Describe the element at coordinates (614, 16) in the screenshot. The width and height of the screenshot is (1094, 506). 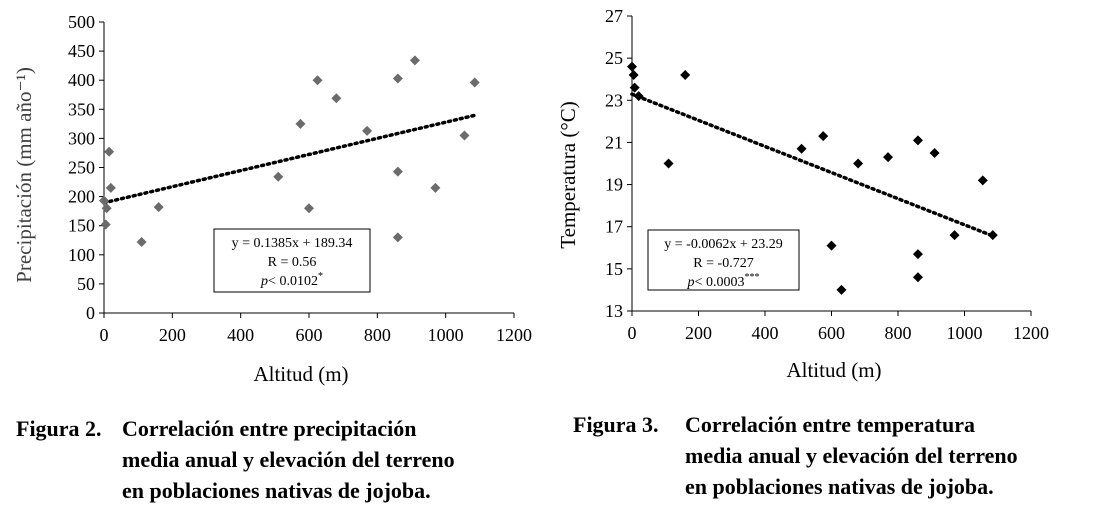
I see `y-tick-label: 27` at that location.